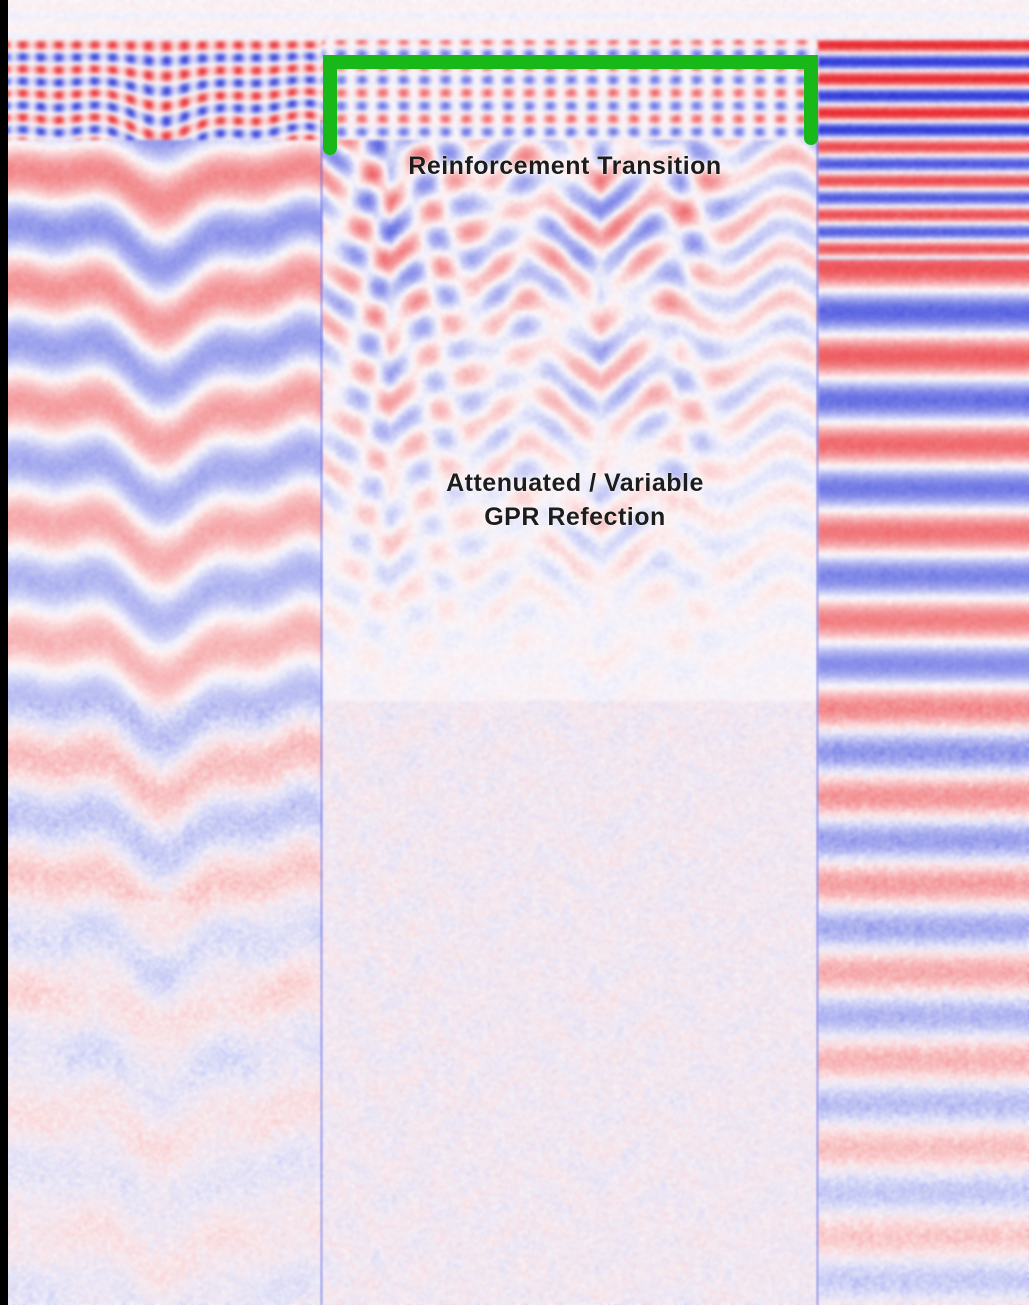  I want to click on left-border-line, so click(4, 652).